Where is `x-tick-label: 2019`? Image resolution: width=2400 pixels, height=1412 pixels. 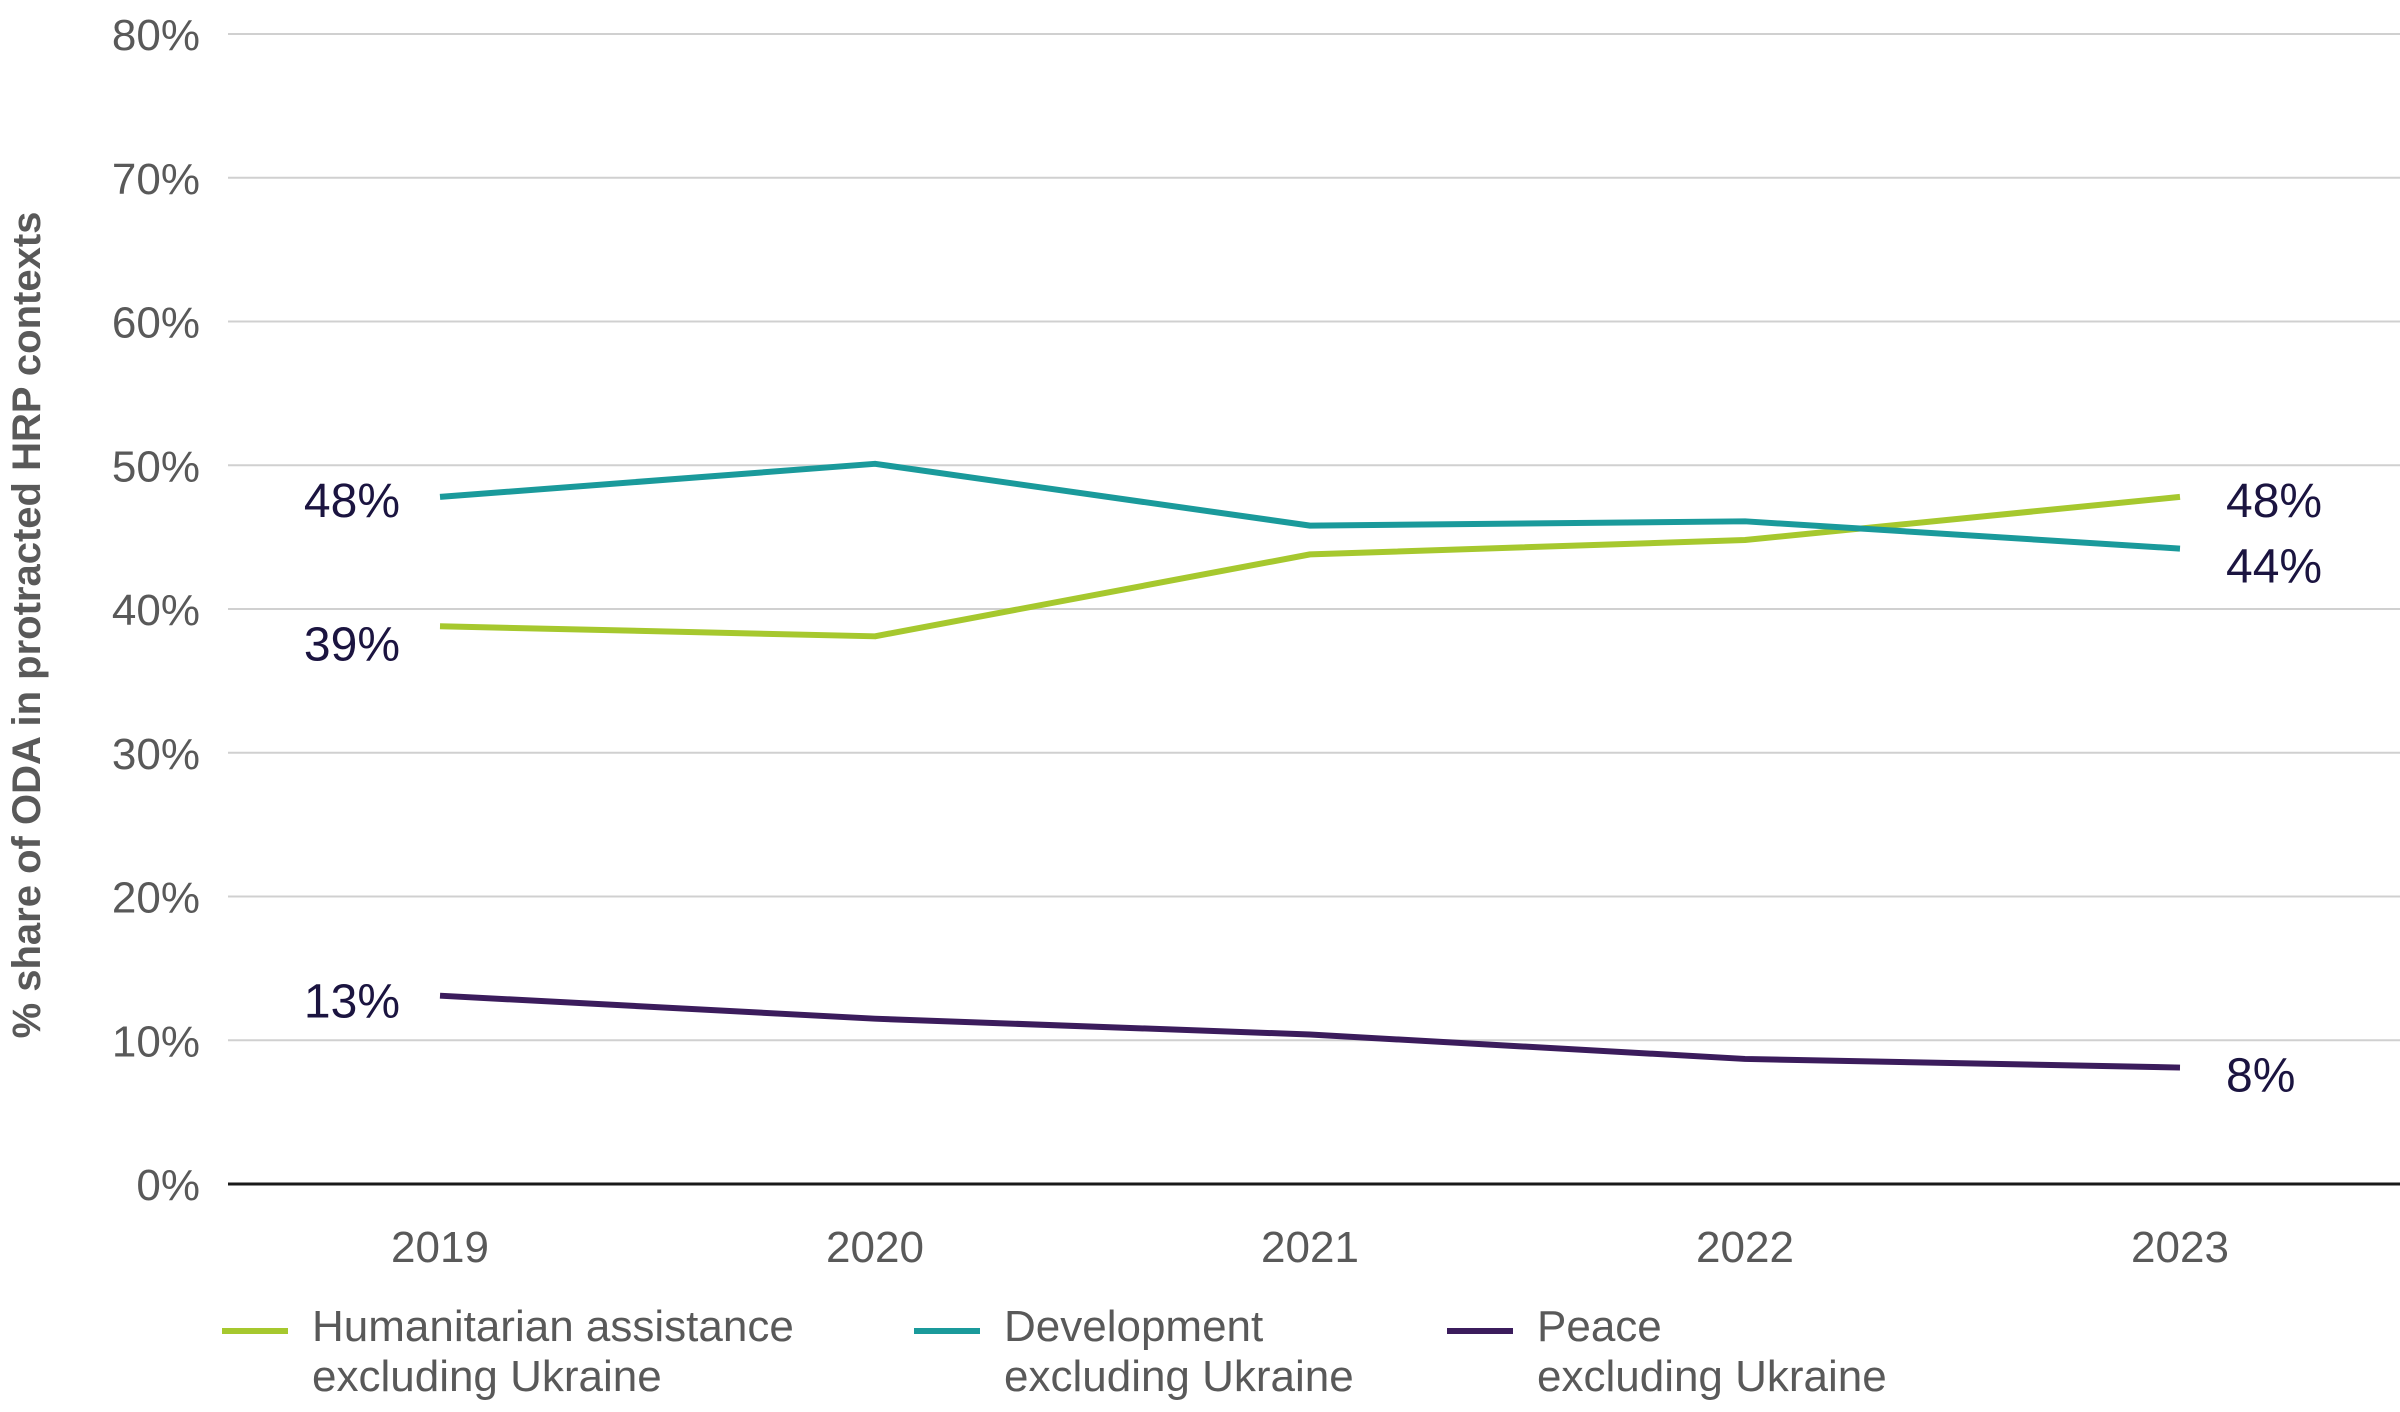 x-tick-label: 2019 is located at coordinates (440, 1247).